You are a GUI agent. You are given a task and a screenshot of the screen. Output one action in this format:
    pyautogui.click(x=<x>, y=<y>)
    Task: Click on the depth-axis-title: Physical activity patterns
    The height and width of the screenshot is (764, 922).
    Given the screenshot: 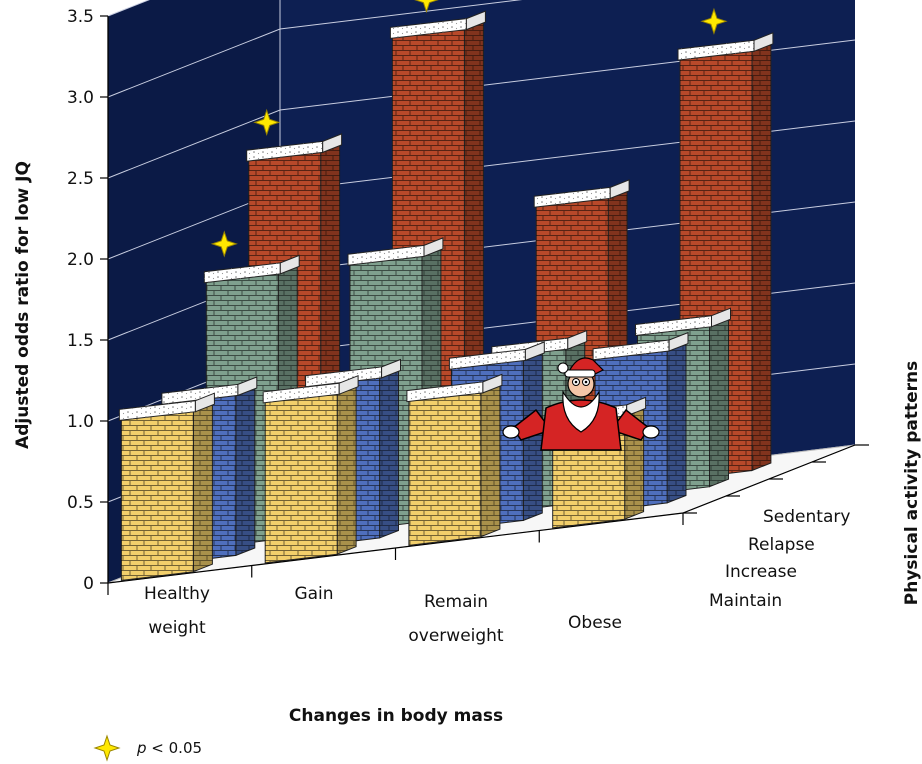 What is the action you would take?
    pyautogui.click(x=912, y=483)
    